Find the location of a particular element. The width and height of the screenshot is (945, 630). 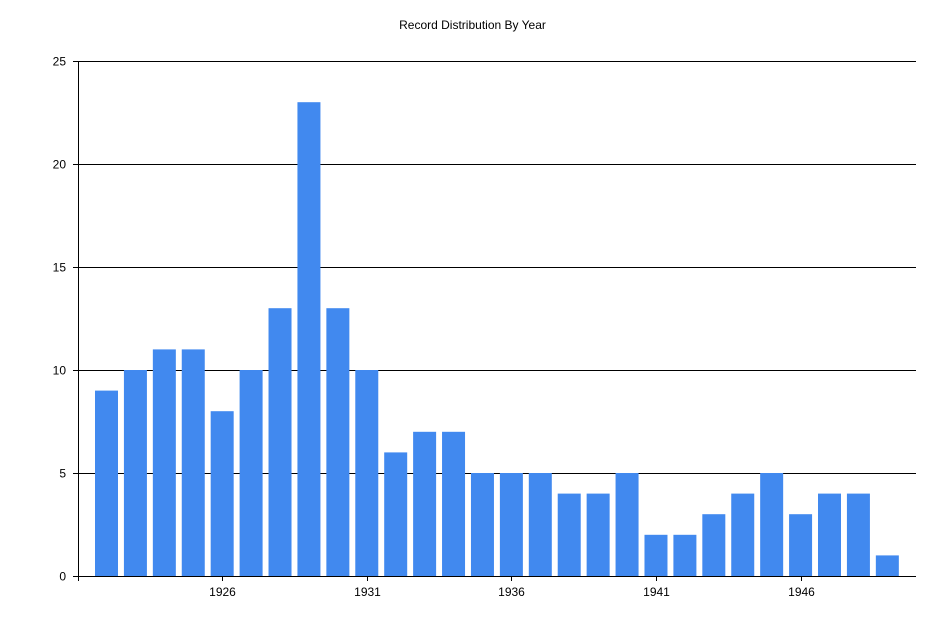

bar-1935 is located at coordinates (482, 524).